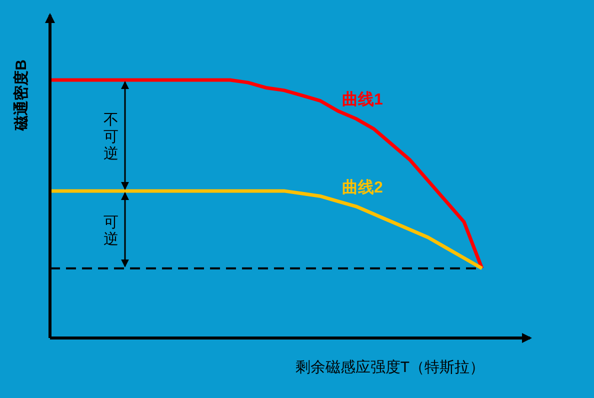 The height and width of the screenshot is (398, 594). I want to click on series-label: 曲线2, so click(362, 187).